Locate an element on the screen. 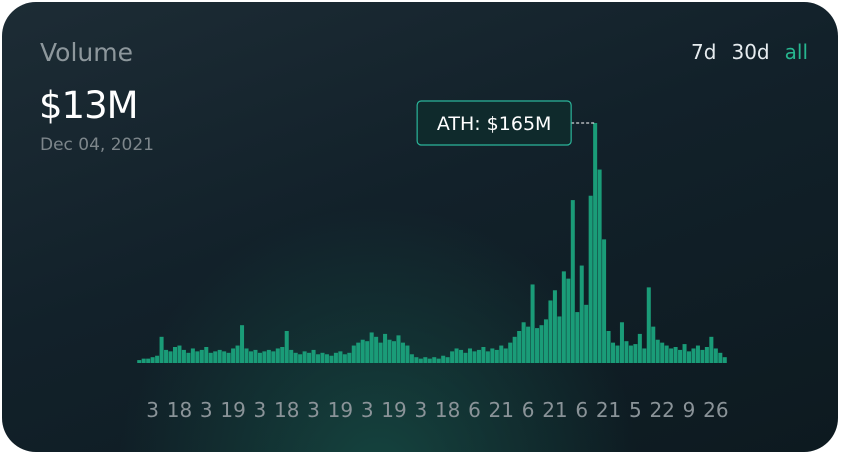 The width and height of the screenshot is (841, 455). annotation-box is located at coordinates (494, 123).